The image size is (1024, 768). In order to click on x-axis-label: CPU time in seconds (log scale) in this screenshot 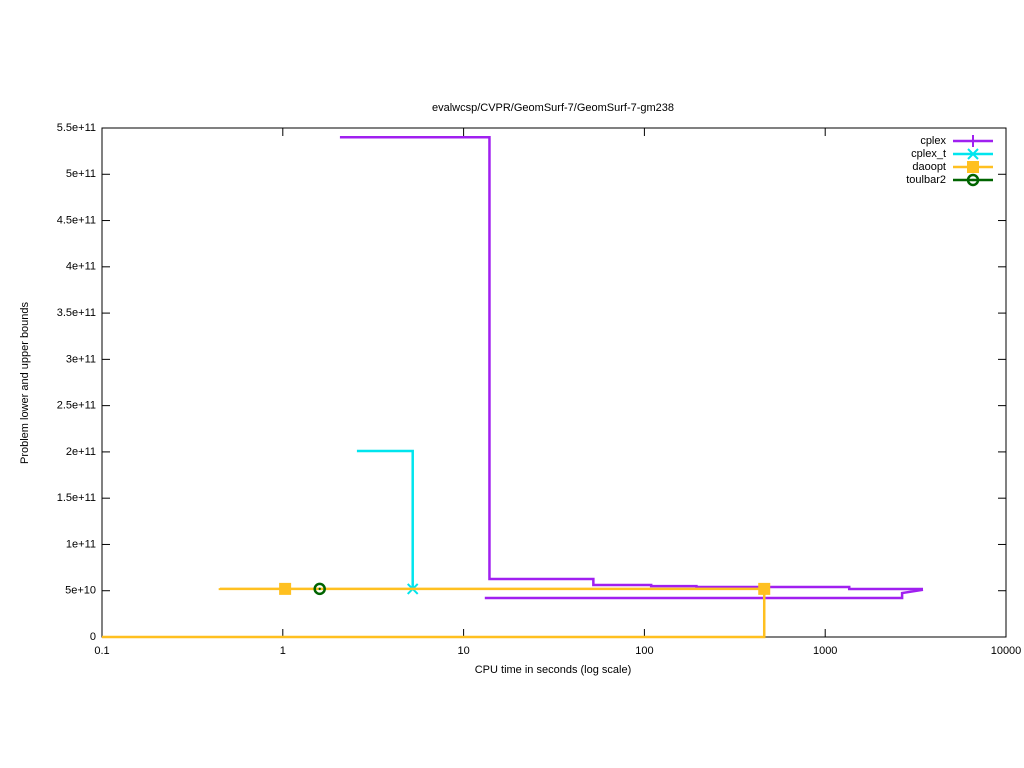, I will do `click(553, 670)`.